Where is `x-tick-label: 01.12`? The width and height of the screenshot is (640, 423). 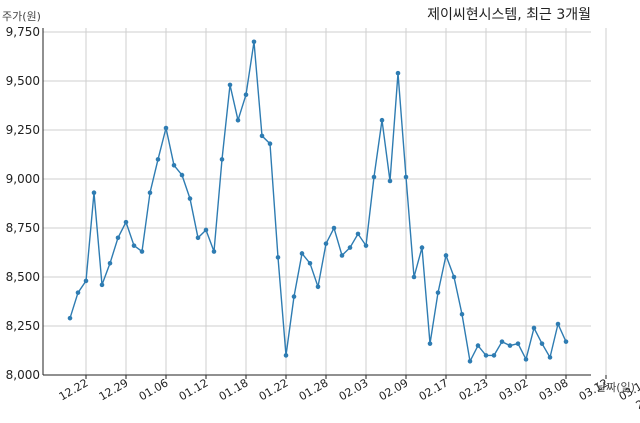 x-tick-label: 01.12 is located at coordinates (194, 389).